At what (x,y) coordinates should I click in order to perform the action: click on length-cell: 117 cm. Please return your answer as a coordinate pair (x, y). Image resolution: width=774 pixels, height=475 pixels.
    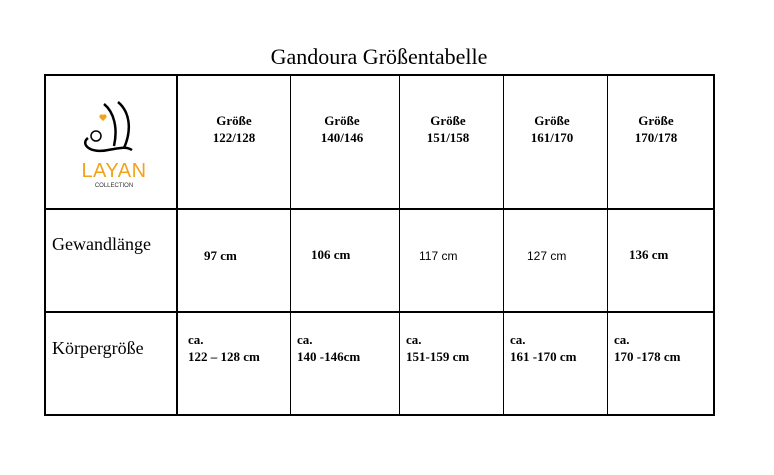
    Looking at the image, I should click on (438, 256).